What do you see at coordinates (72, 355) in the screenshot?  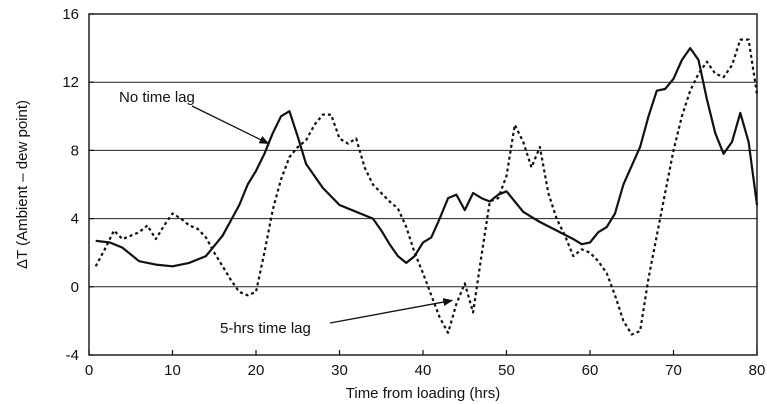 I see `y-tick-label: -4` at bounding box center [72, 355].